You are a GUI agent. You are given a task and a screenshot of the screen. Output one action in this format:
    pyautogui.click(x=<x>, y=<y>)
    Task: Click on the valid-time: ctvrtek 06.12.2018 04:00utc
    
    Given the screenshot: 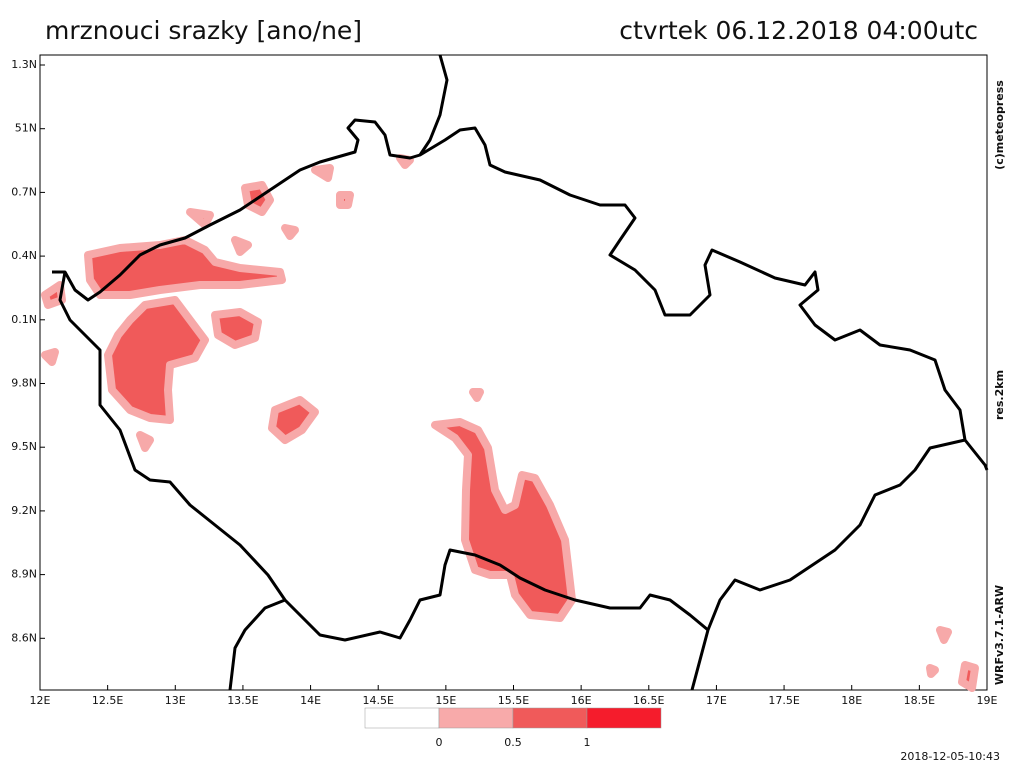 What is the action you would take?
    pyautogui.click(x=798, y=30)
    